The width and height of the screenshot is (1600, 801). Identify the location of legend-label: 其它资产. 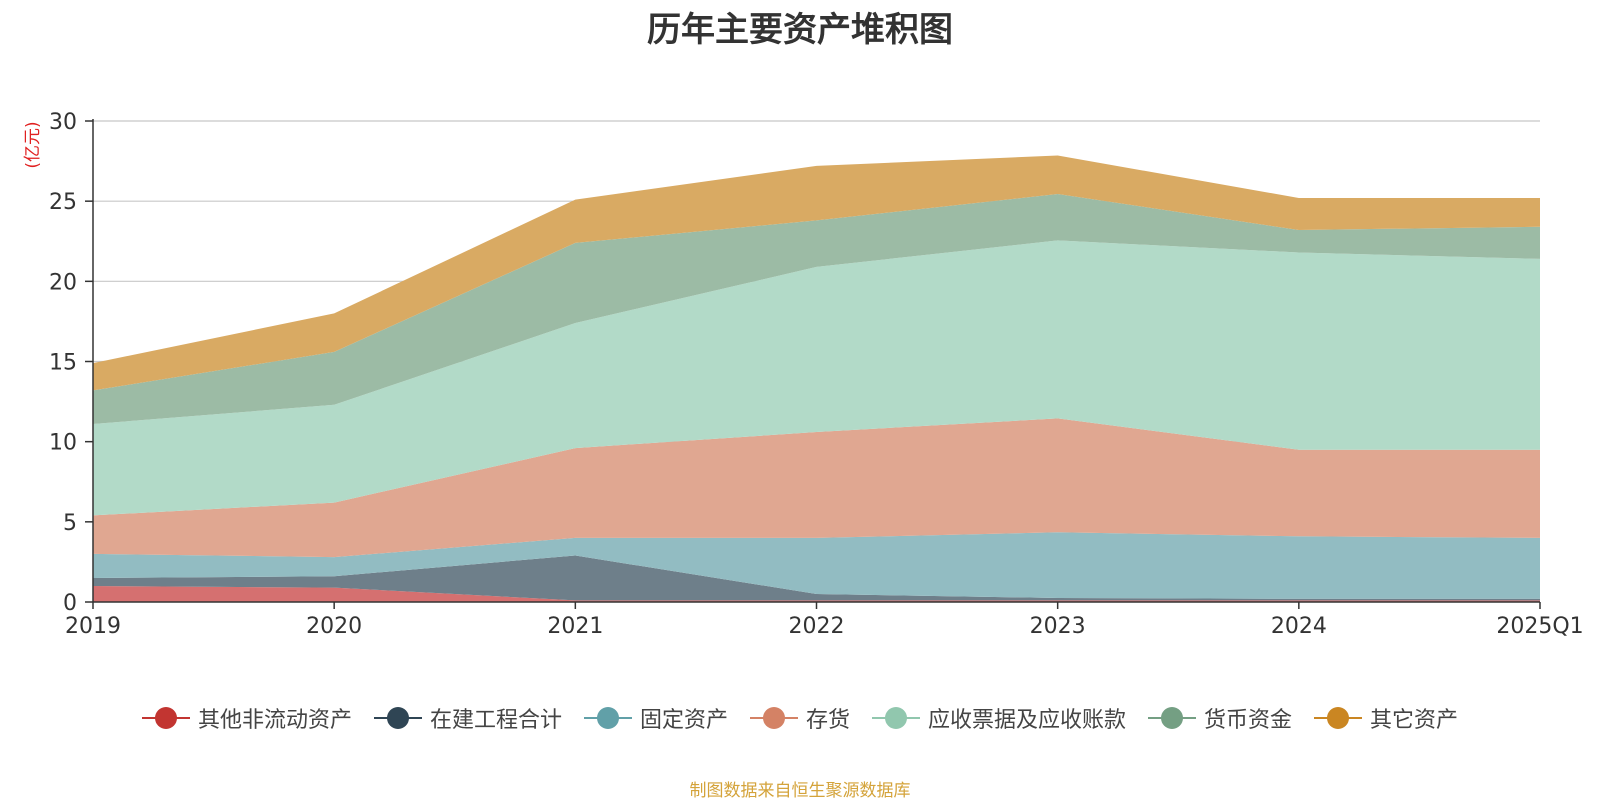
(1414, 720).